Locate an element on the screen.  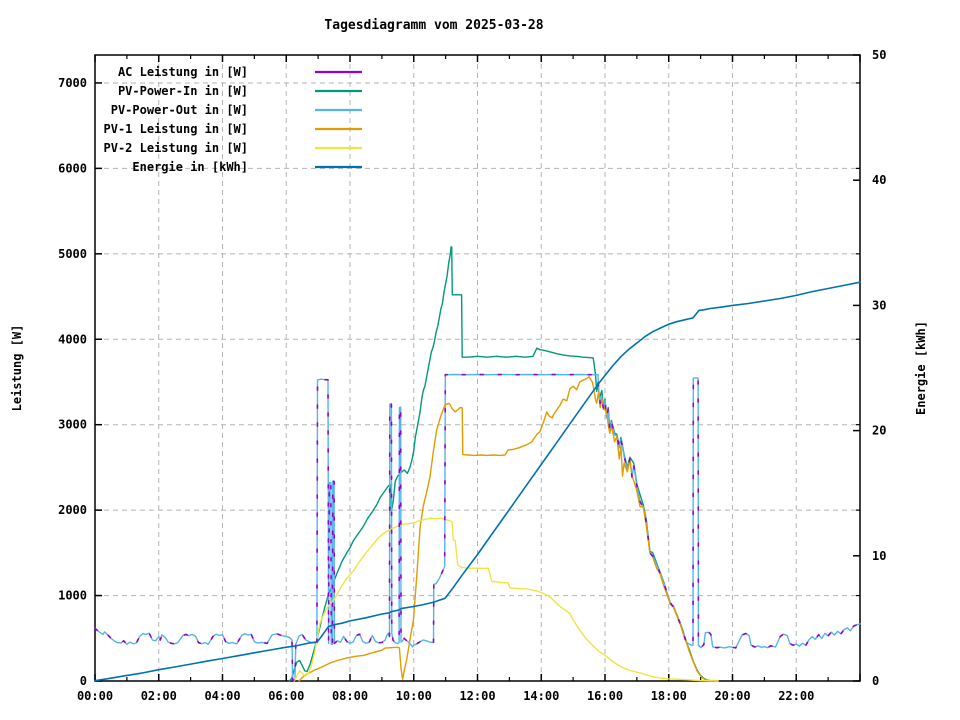
legend-label: PV-1 Leistung in [W] is located at coordinates (176, 129).